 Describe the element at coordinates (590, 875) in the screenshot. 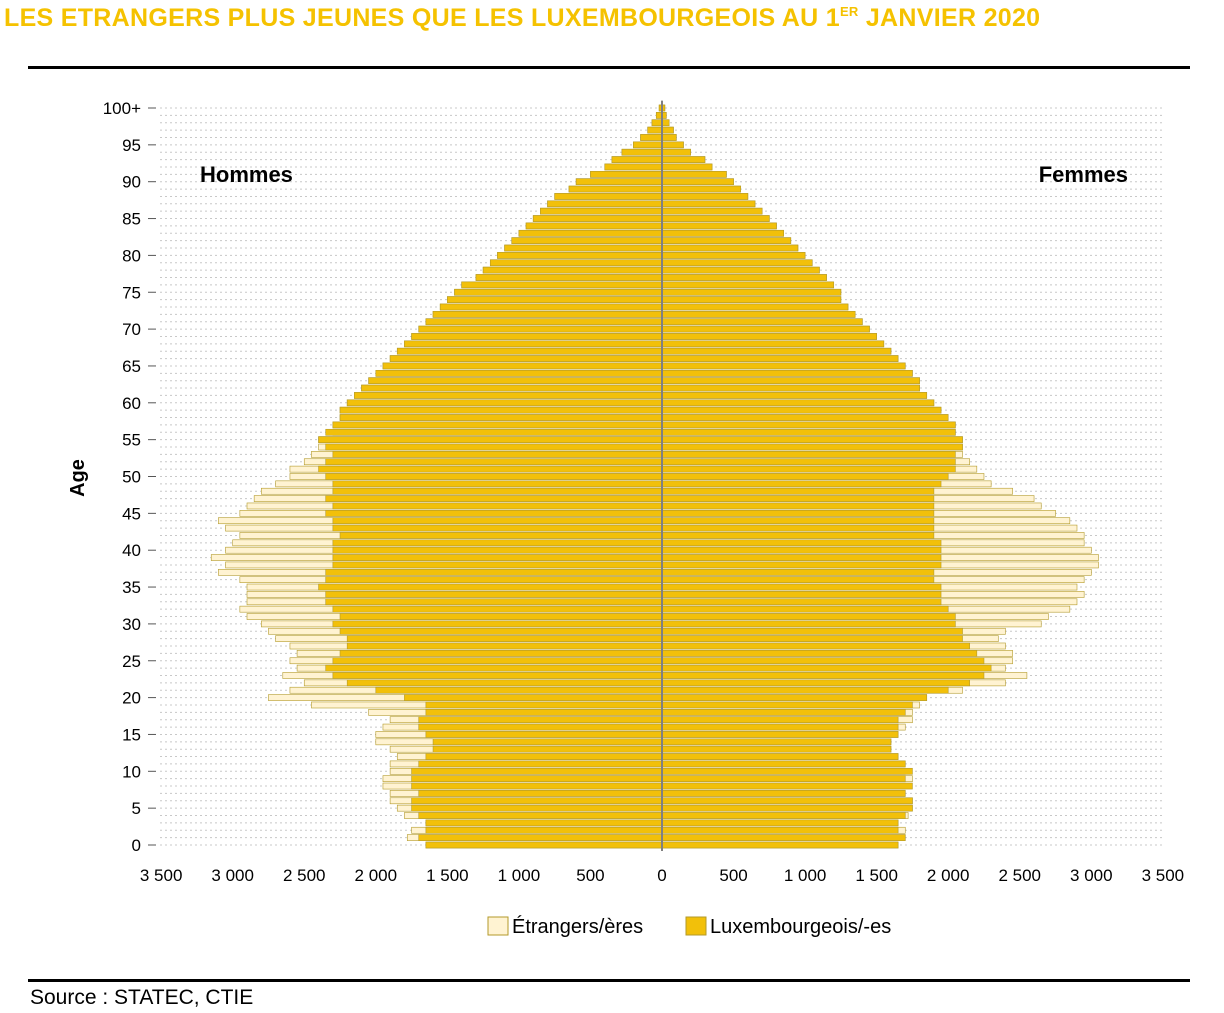

I see `x-tick-label: 500` at that location.